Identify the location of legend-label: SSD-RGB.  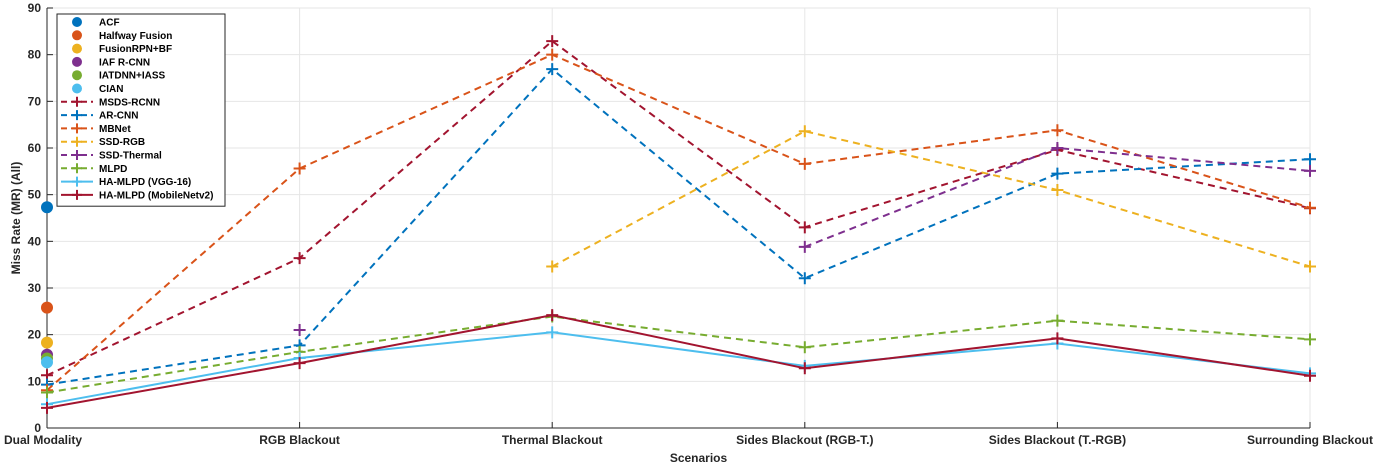
(122, 142).